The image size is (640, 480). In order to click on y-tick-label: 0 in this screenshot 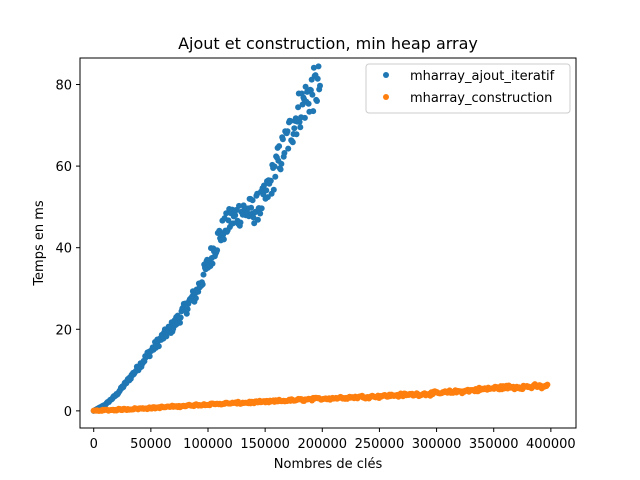, I will do `click(68, 412)`.